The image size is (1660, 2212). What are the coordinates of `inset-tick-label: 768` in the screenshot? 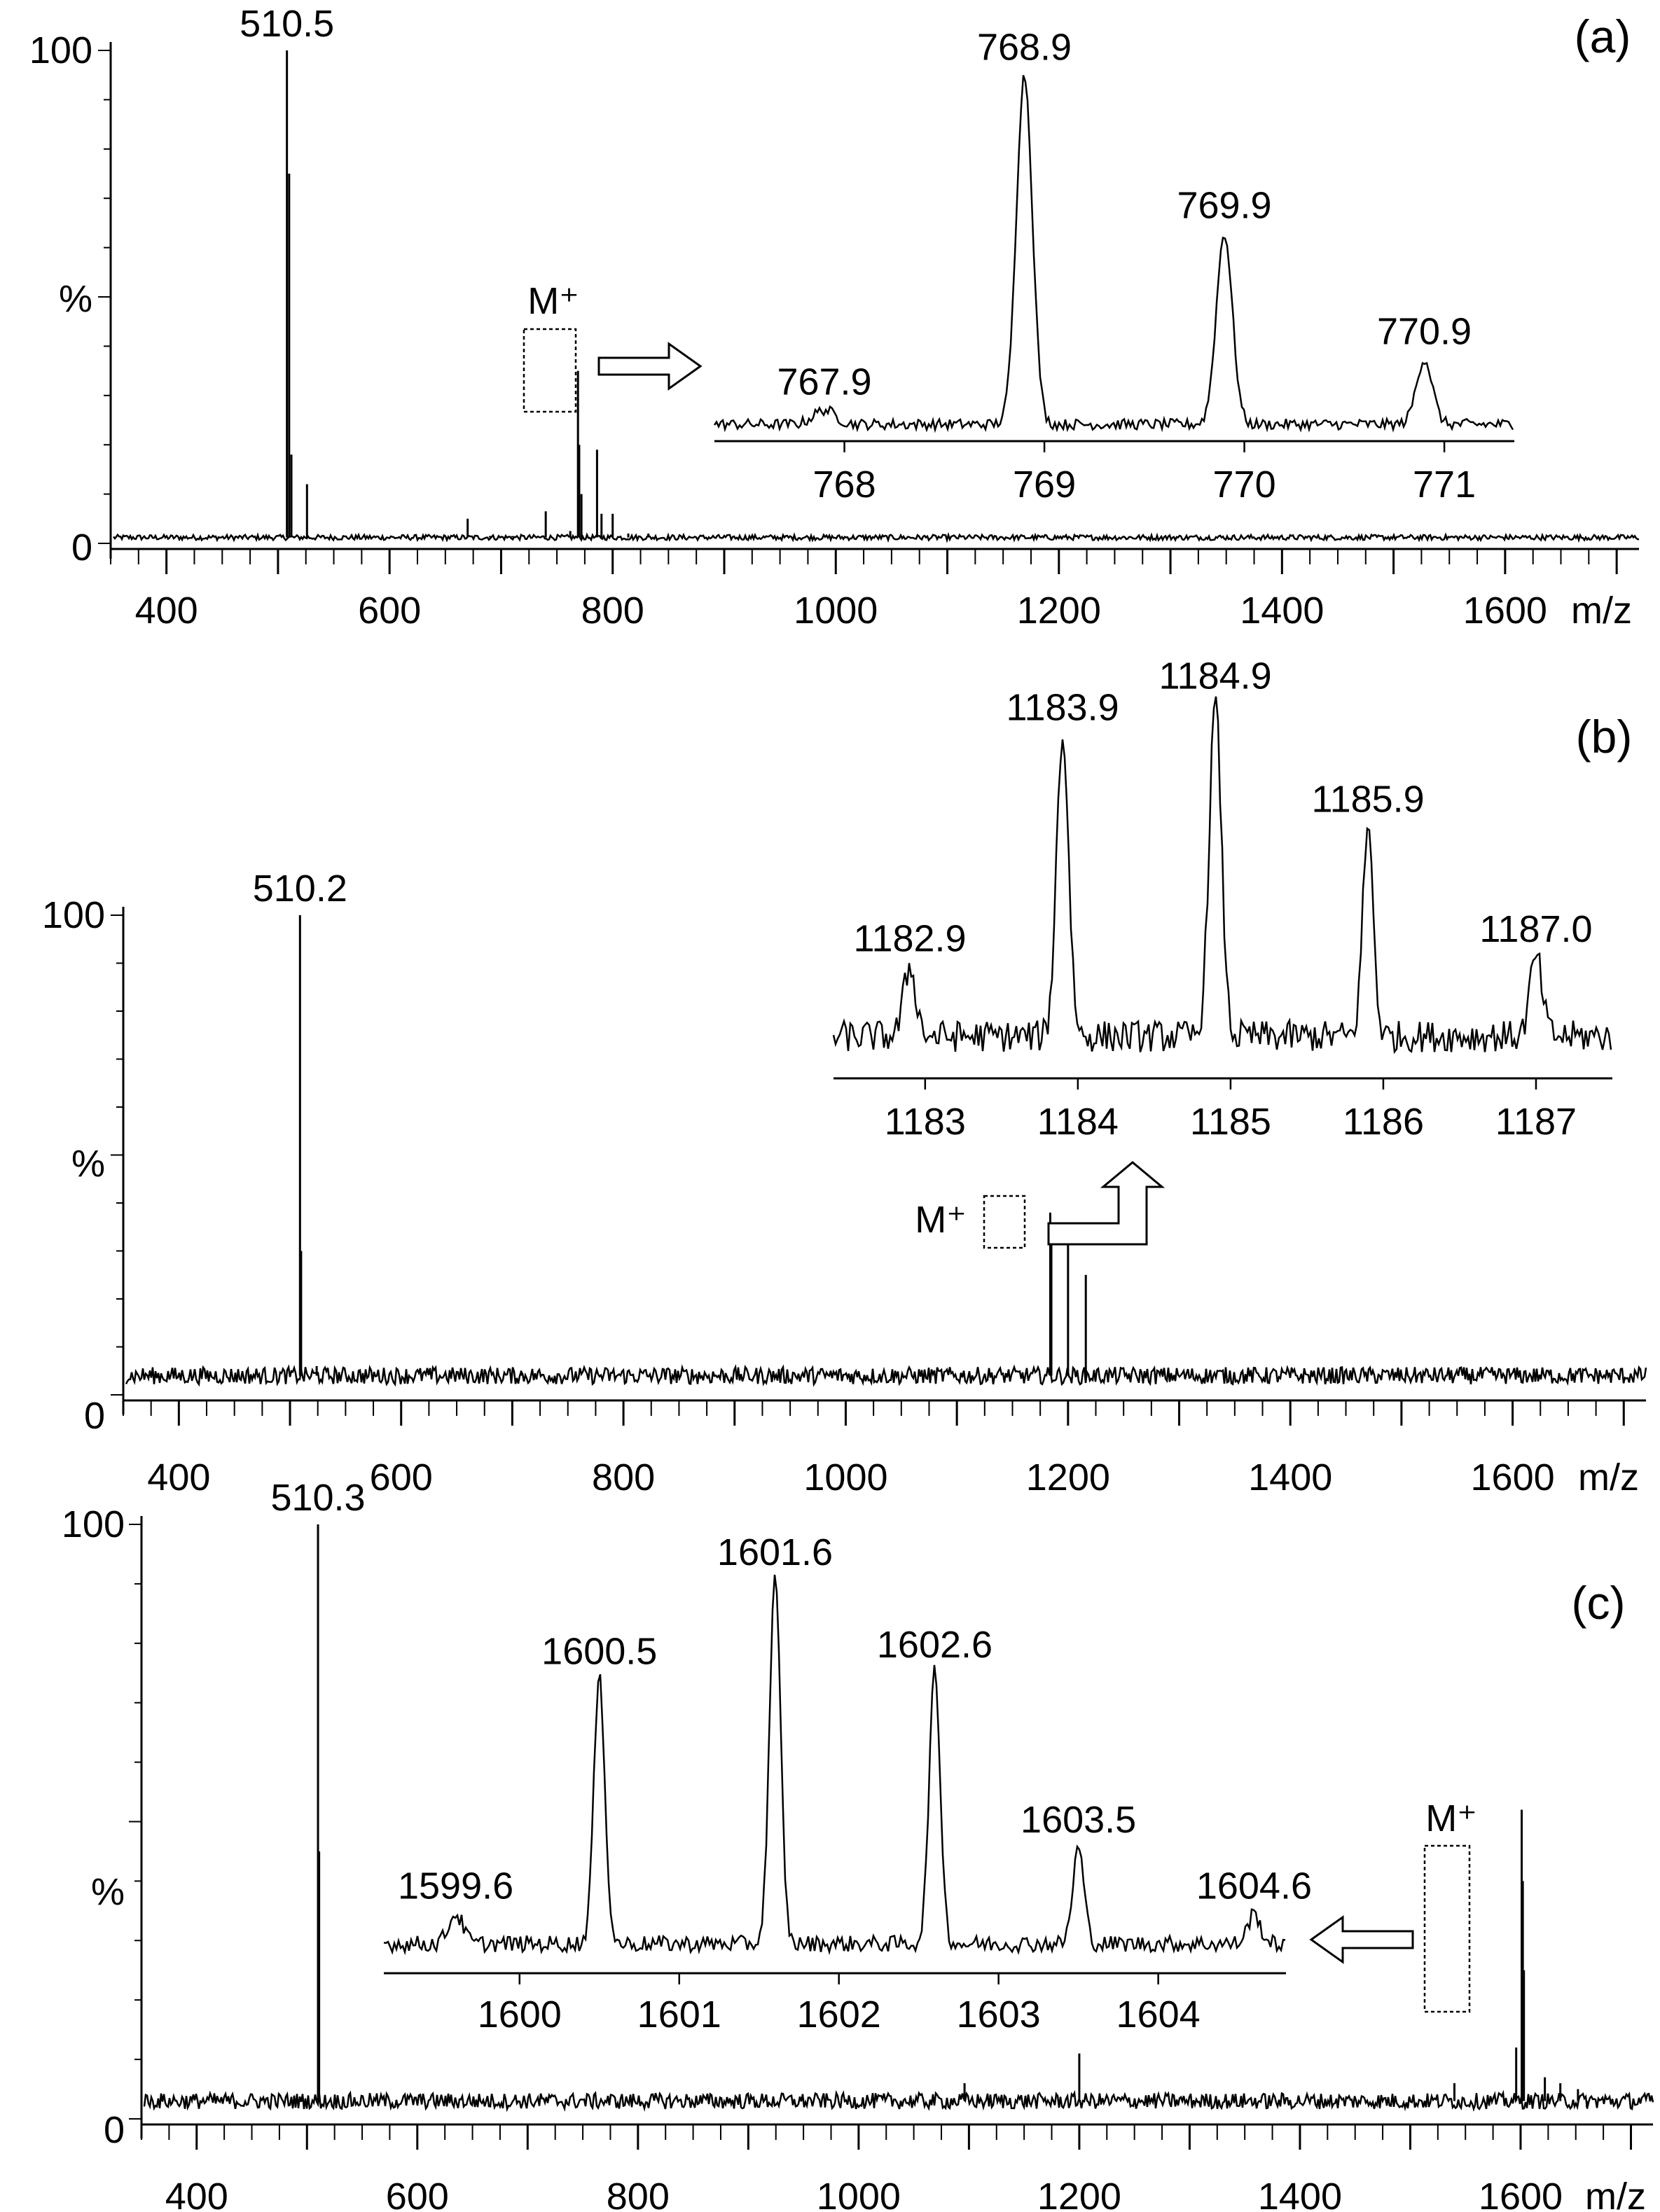 It's located at (844, 485).